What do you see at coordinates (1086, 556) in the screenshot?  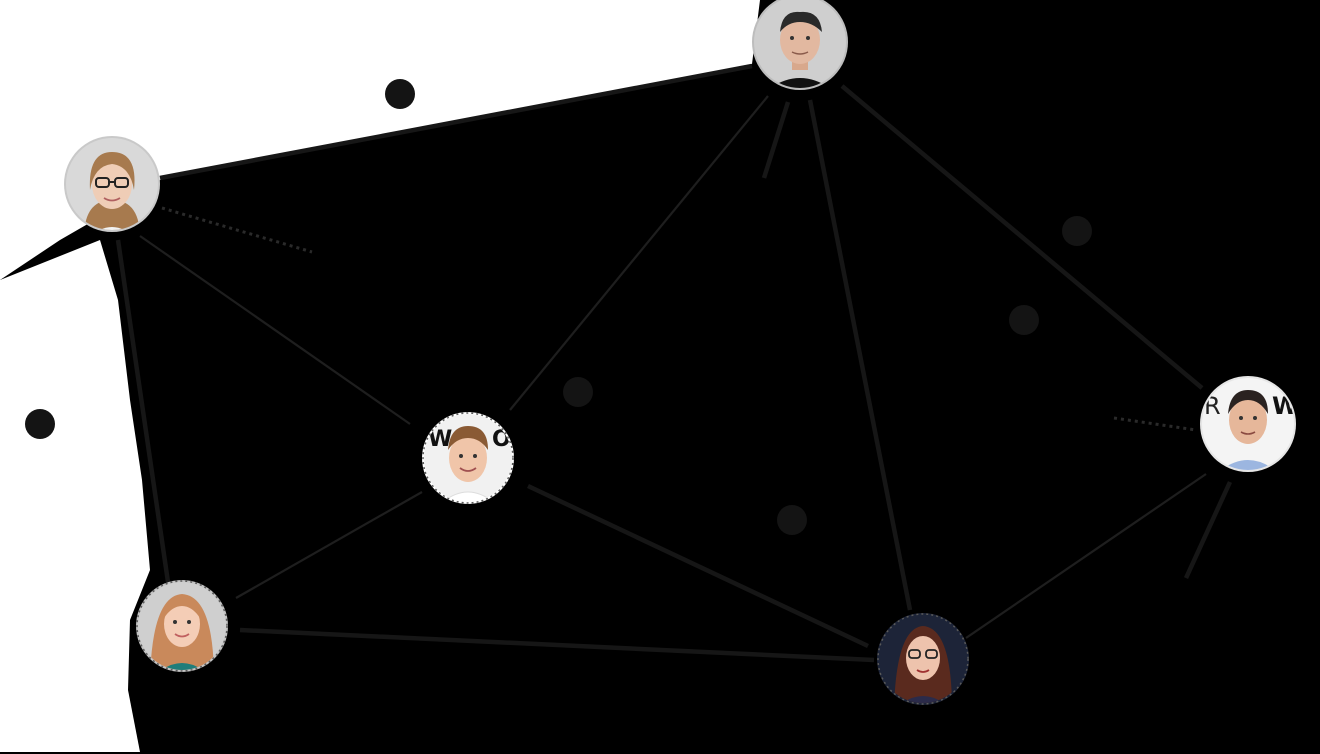 I see `edge-bottomright-right` at bounding box center [1086, 556].